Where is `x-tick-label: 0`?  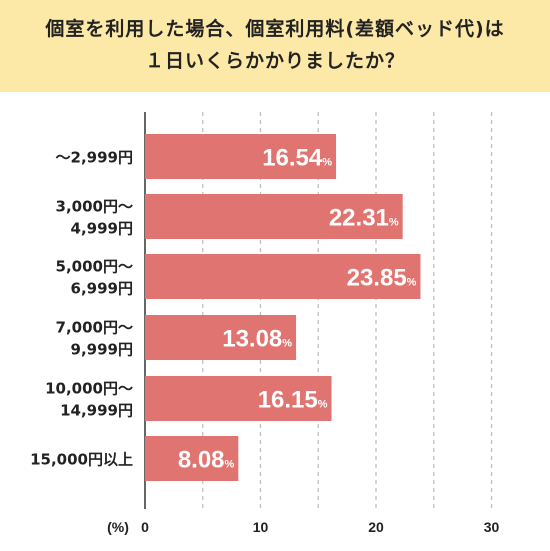 x-tick-label: 0 is located at coordinates (145, 527).